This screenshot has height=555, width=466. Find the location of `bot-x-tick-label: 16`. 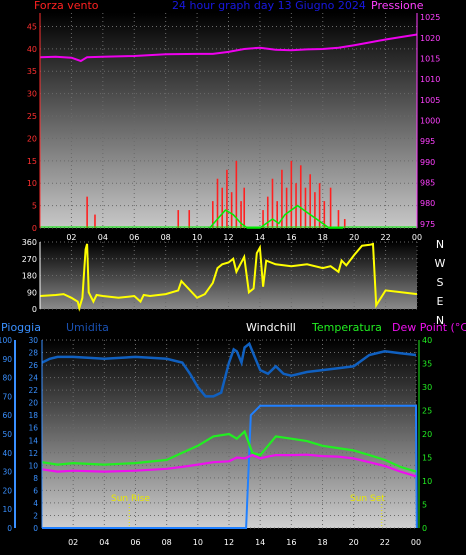

bot-x-tick-label: 16 is located at coordinates (291, 542).